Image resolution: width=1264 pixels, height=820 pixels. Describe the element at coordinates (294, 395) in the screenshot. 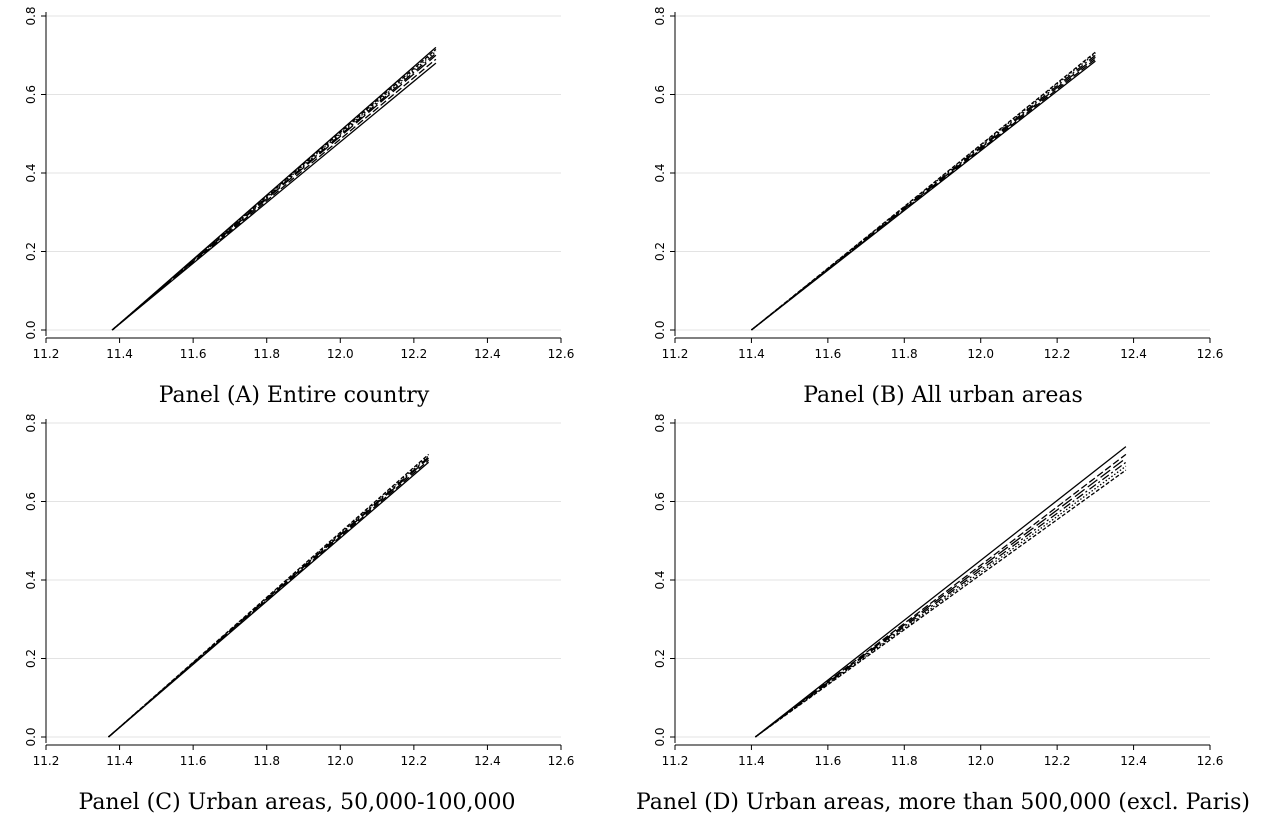

I see `panel-caption: Panel (A) Entire country` at that location.